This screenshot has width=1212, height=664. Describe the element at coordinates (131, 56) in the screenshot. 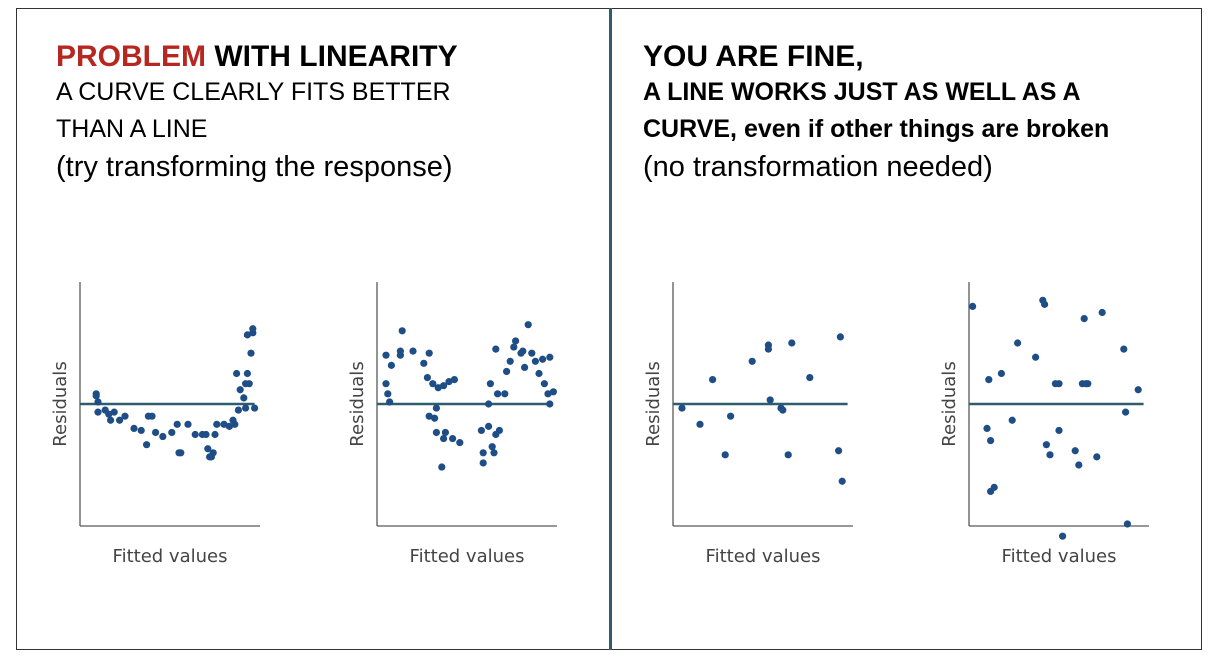

I see `problem-word: PROBLEM` at that location.